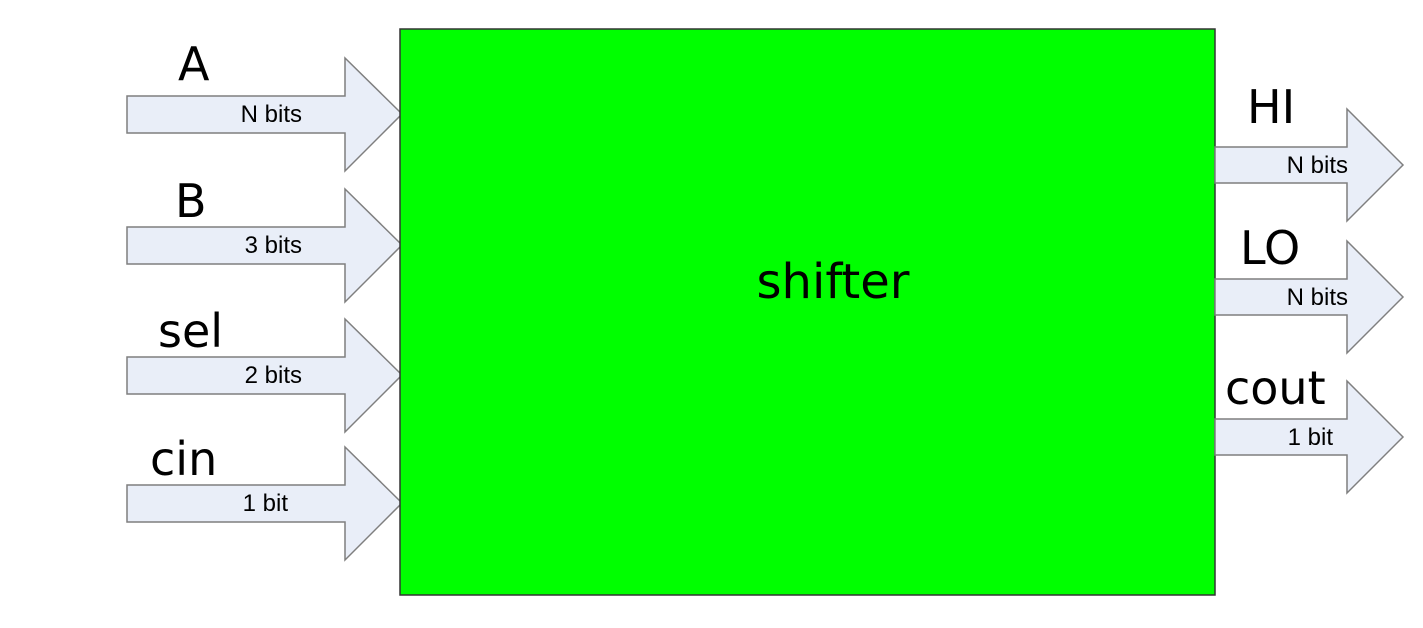 This screenshot has height=628, width=1423. I want to click on output-port-hi: HI N bits, so click(1309, 151).